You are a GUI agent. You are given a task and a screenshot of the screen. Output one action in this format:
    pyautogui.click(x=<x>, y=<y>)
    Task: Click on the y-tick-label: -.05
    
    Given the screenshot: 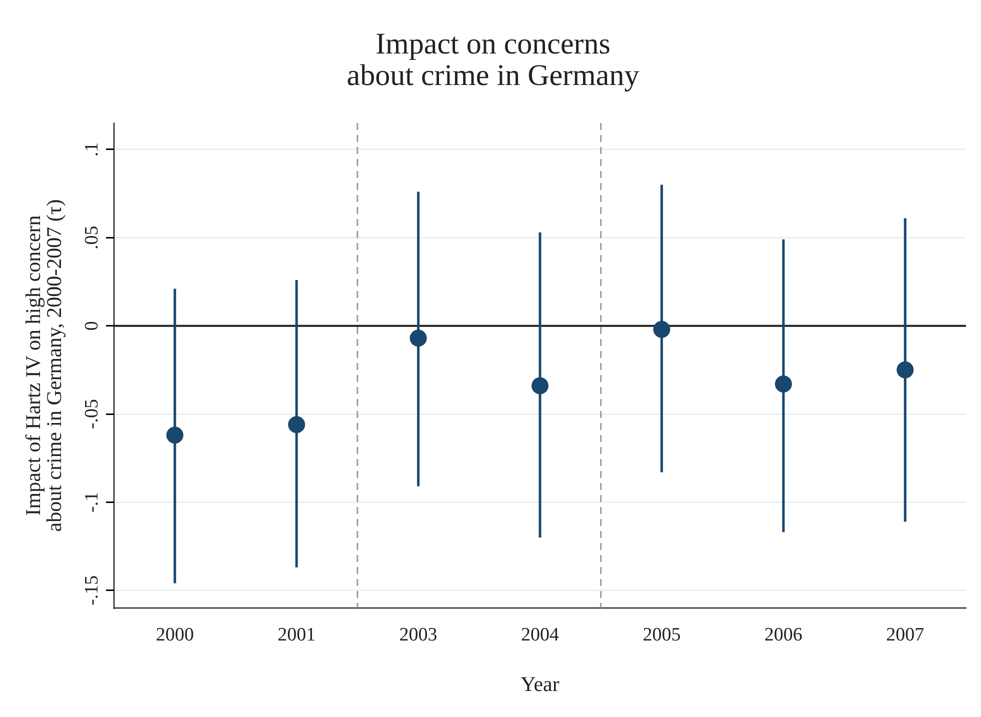 What is the action you would take?
    pyautogui.click(x=91, y=414)
    